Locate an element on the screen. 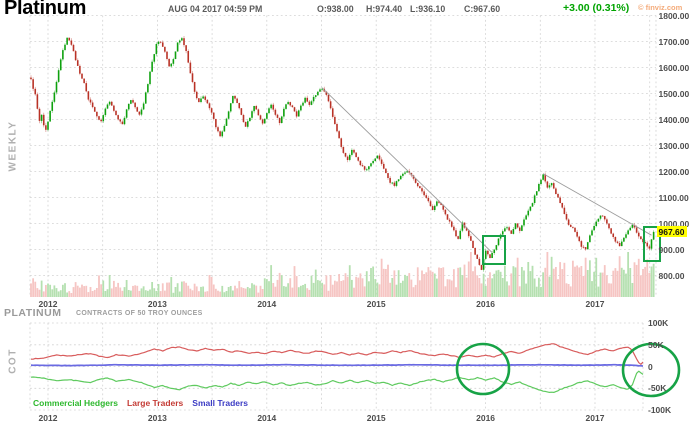  finviz-watermark-link: © finviz.com is located at coordinates (660, 7).